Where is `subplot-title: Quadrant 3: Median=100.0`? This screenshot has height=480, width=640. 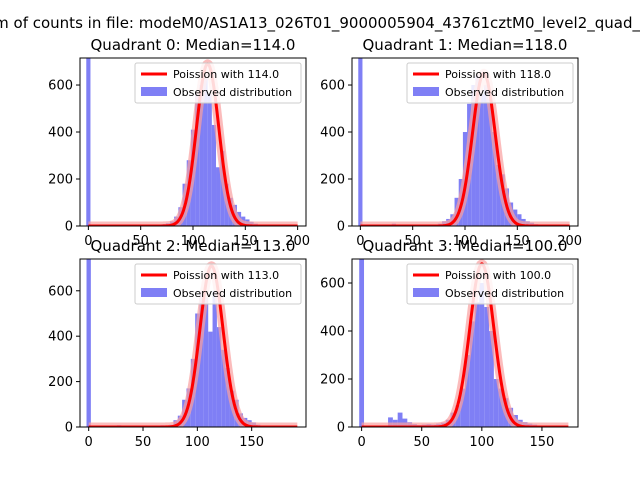
subplot-title: Quadrant 3: Median=100.0 is located at coordinates (465, 246).